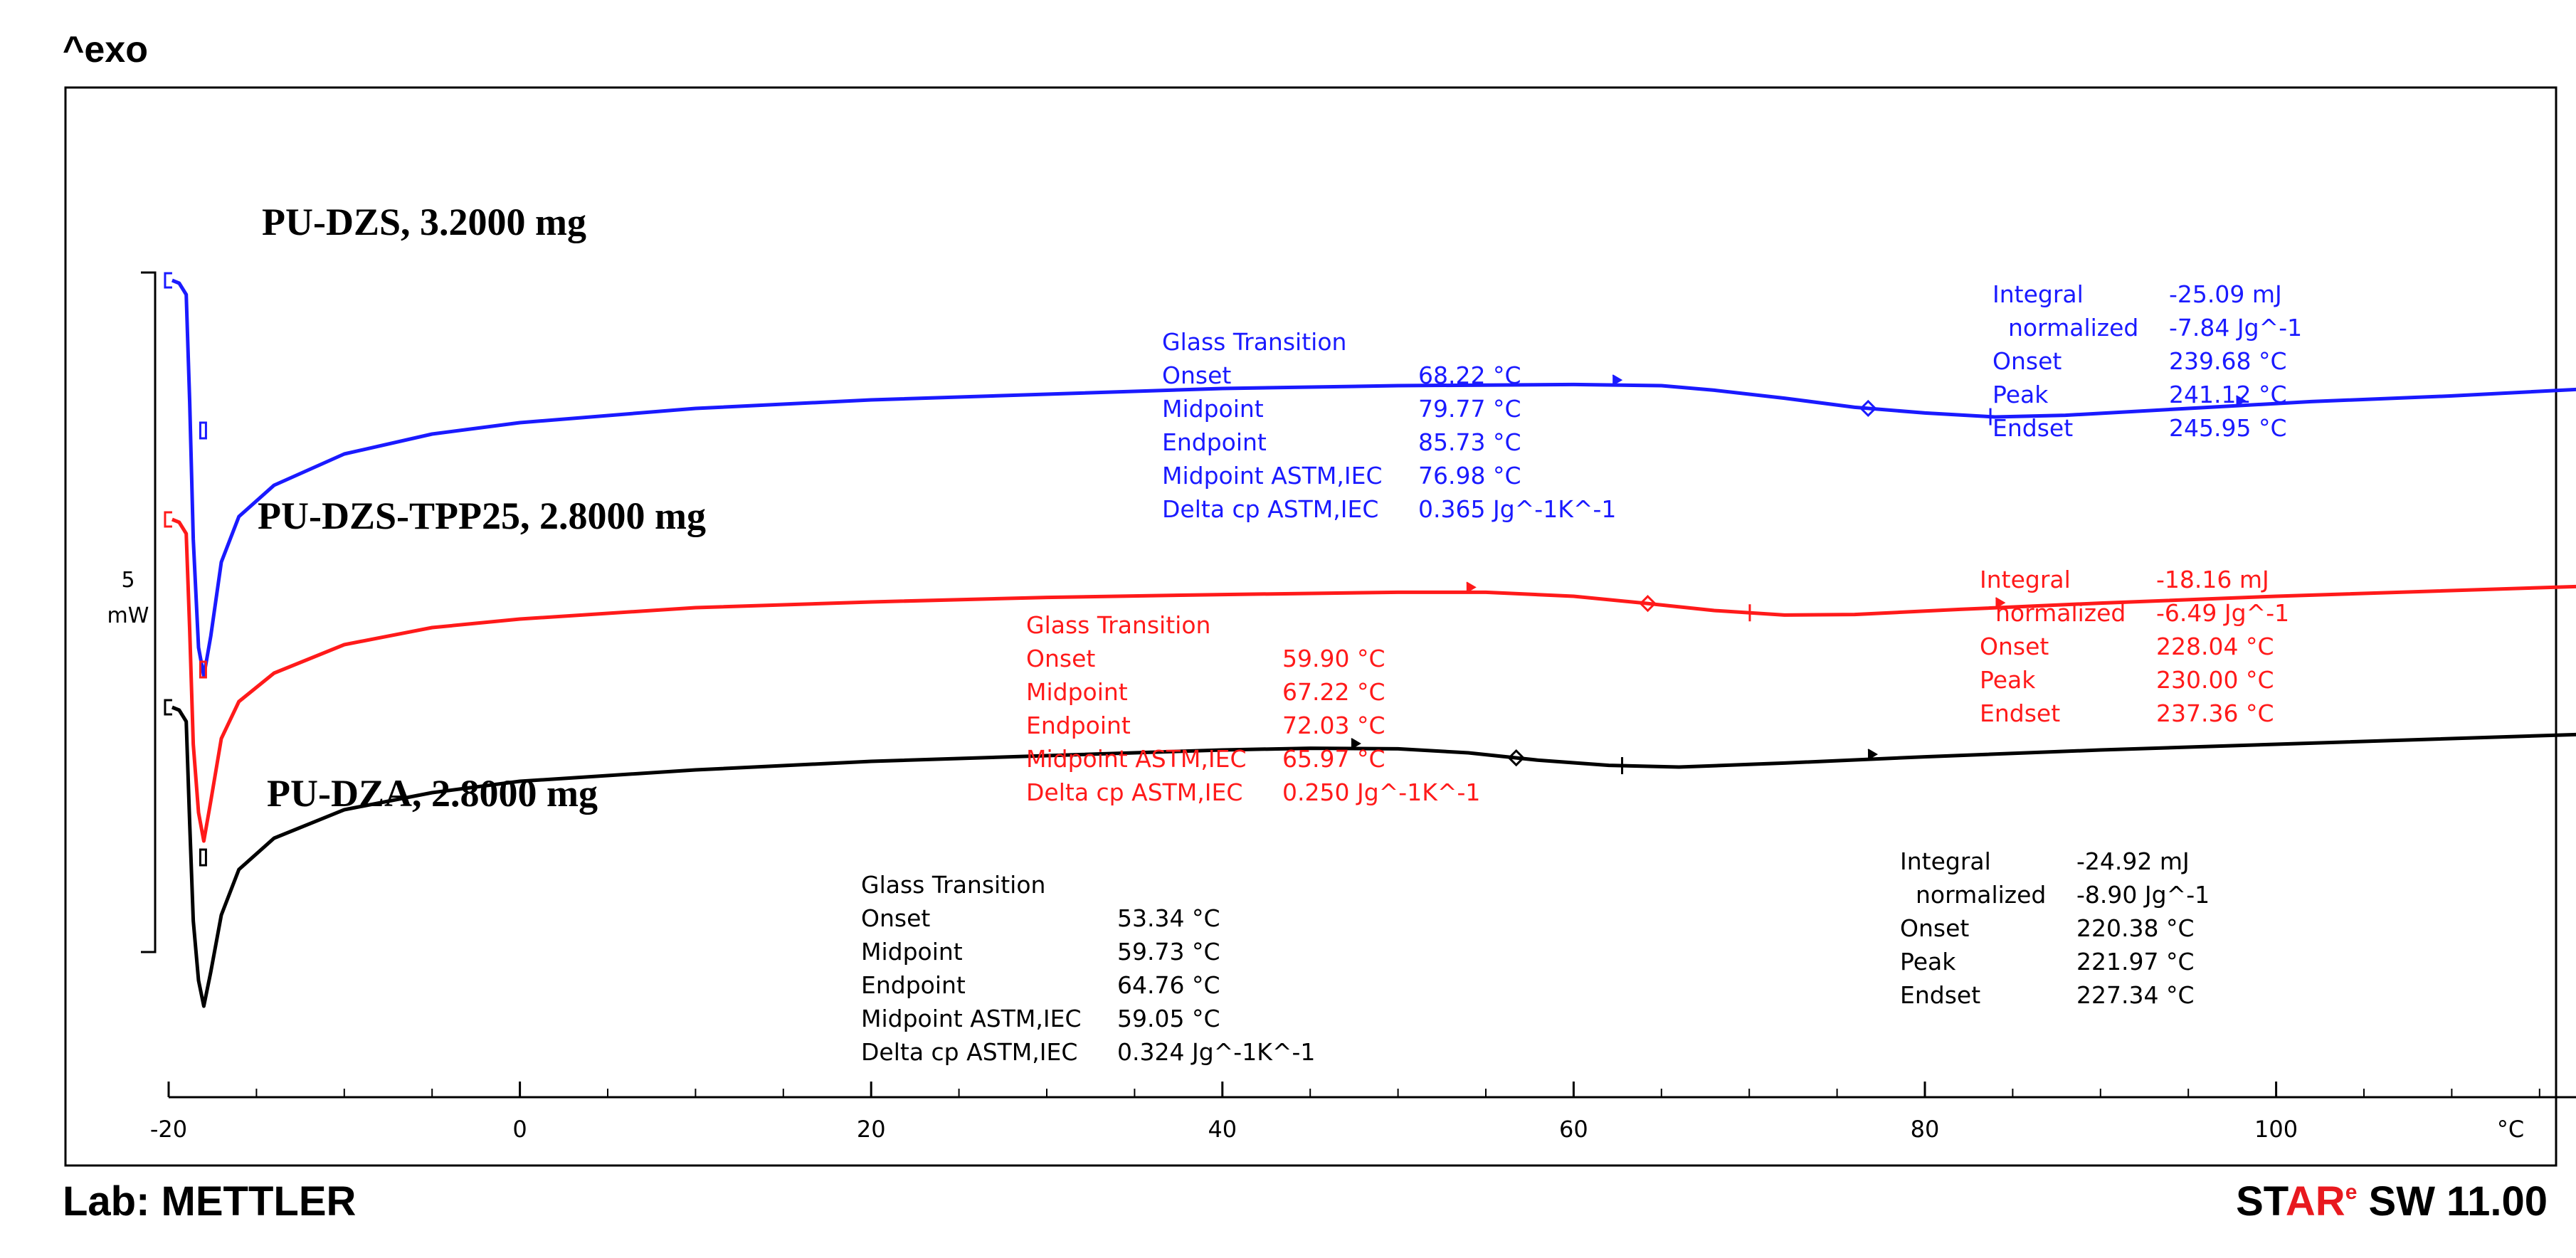 This screenshot has width=2576, height=1258. What do you see at coordinates (1333, 759) in the screenshot?
I see `gt-row-value: 65.97 °C` at bounding box center [1333, 759].